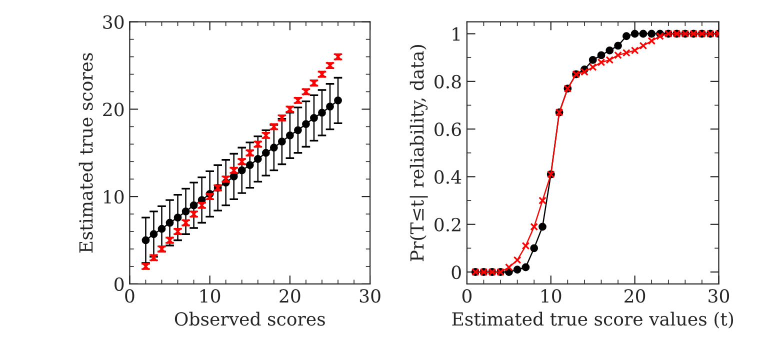 This screenshot has height=364, width=763. Describe the element at coordinates (419, 153) in the screenshot. I see `y-axis-title: Pr(T≤t| reliability, data)` at that location.